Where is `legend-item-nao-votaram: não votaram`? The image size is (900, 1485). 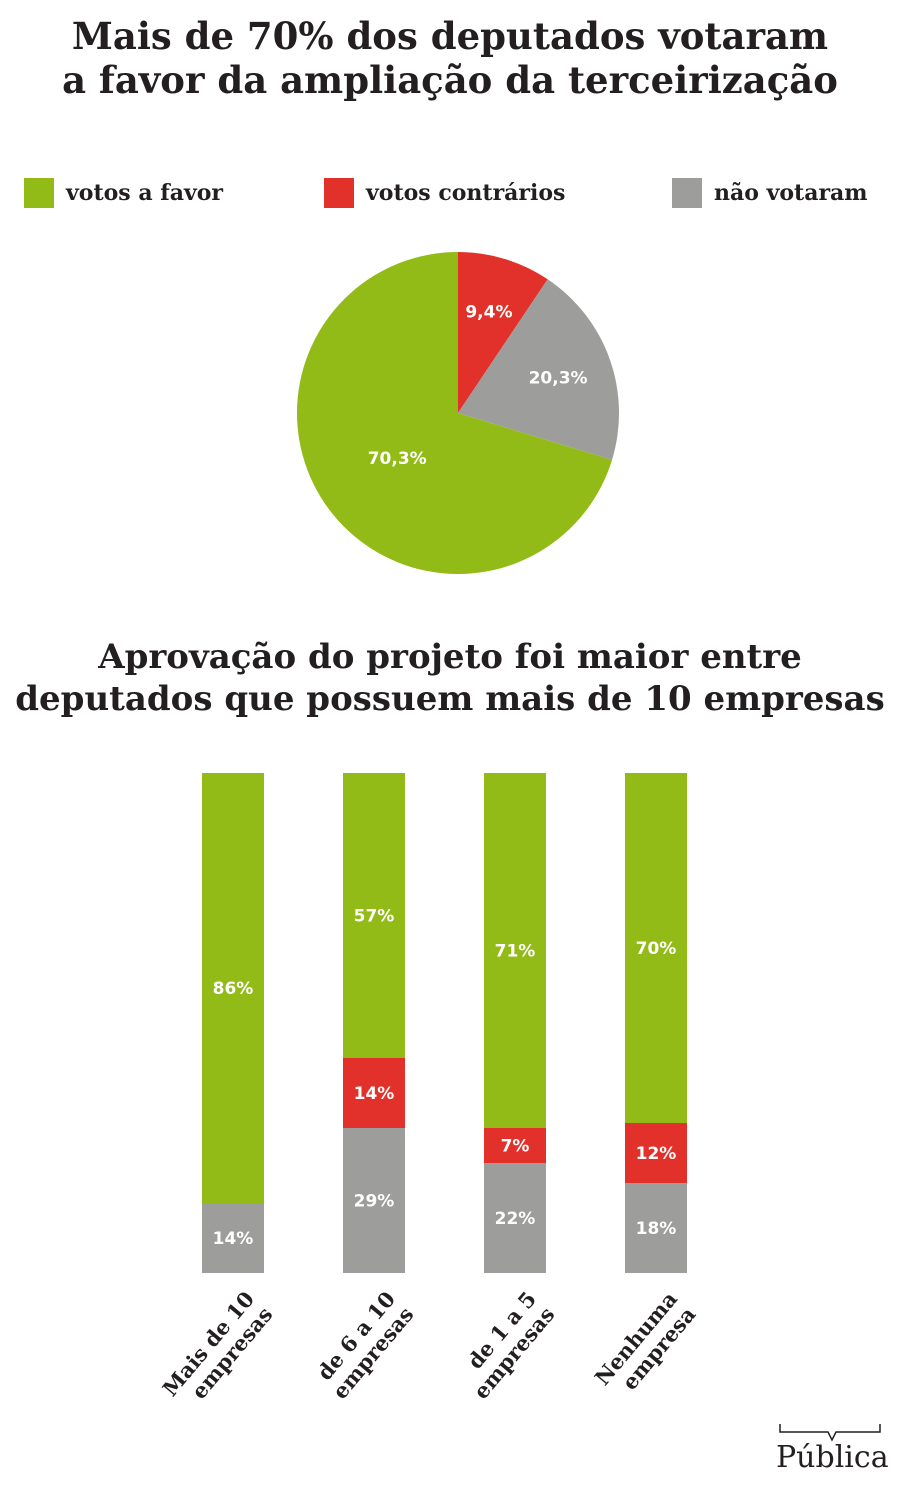 legend-item-nao-votaram: não votaram is located at coordinates (770, 193).